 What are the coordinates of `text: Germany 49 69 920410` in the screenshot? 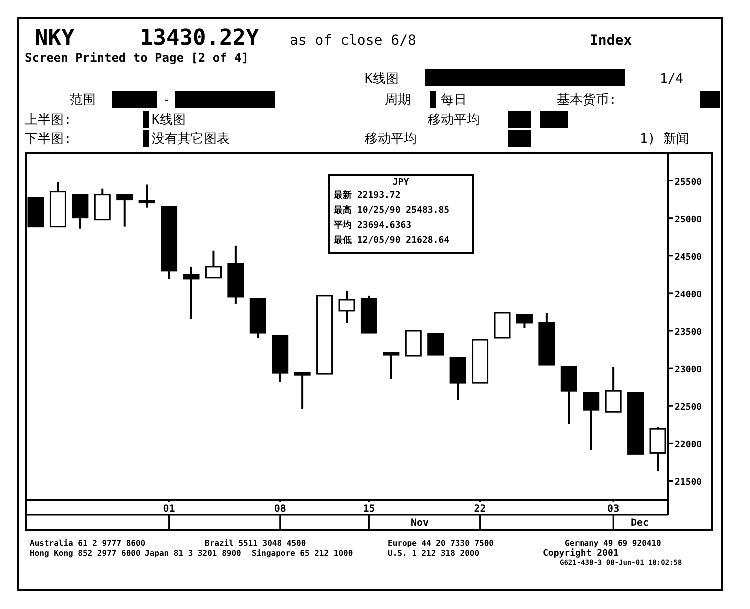 It's located at (613, 543).